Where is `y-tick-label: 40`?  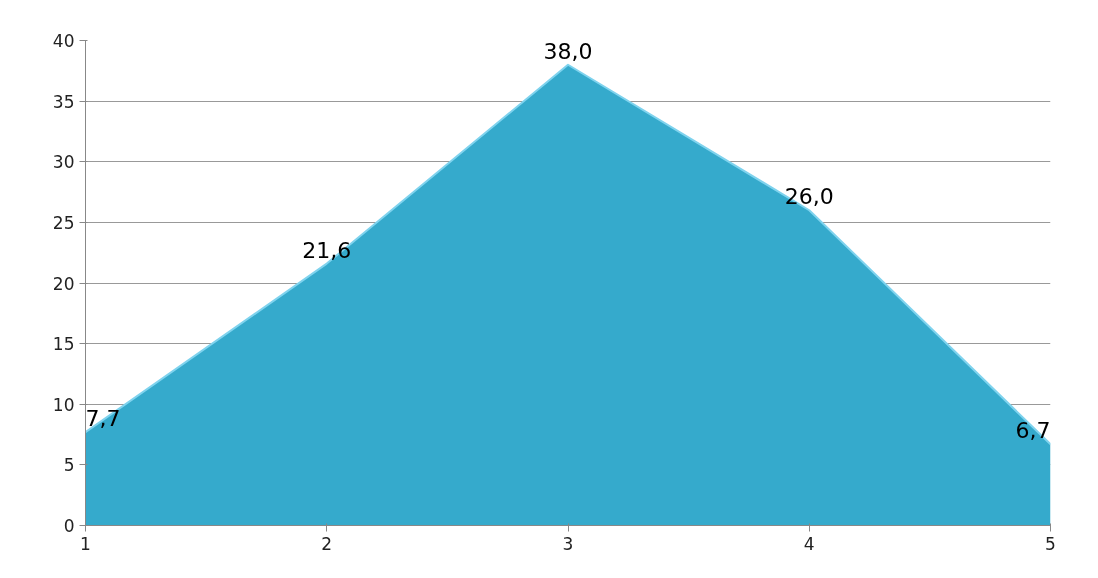
y-tick-label: 40 is located at coordinates (63, 41).